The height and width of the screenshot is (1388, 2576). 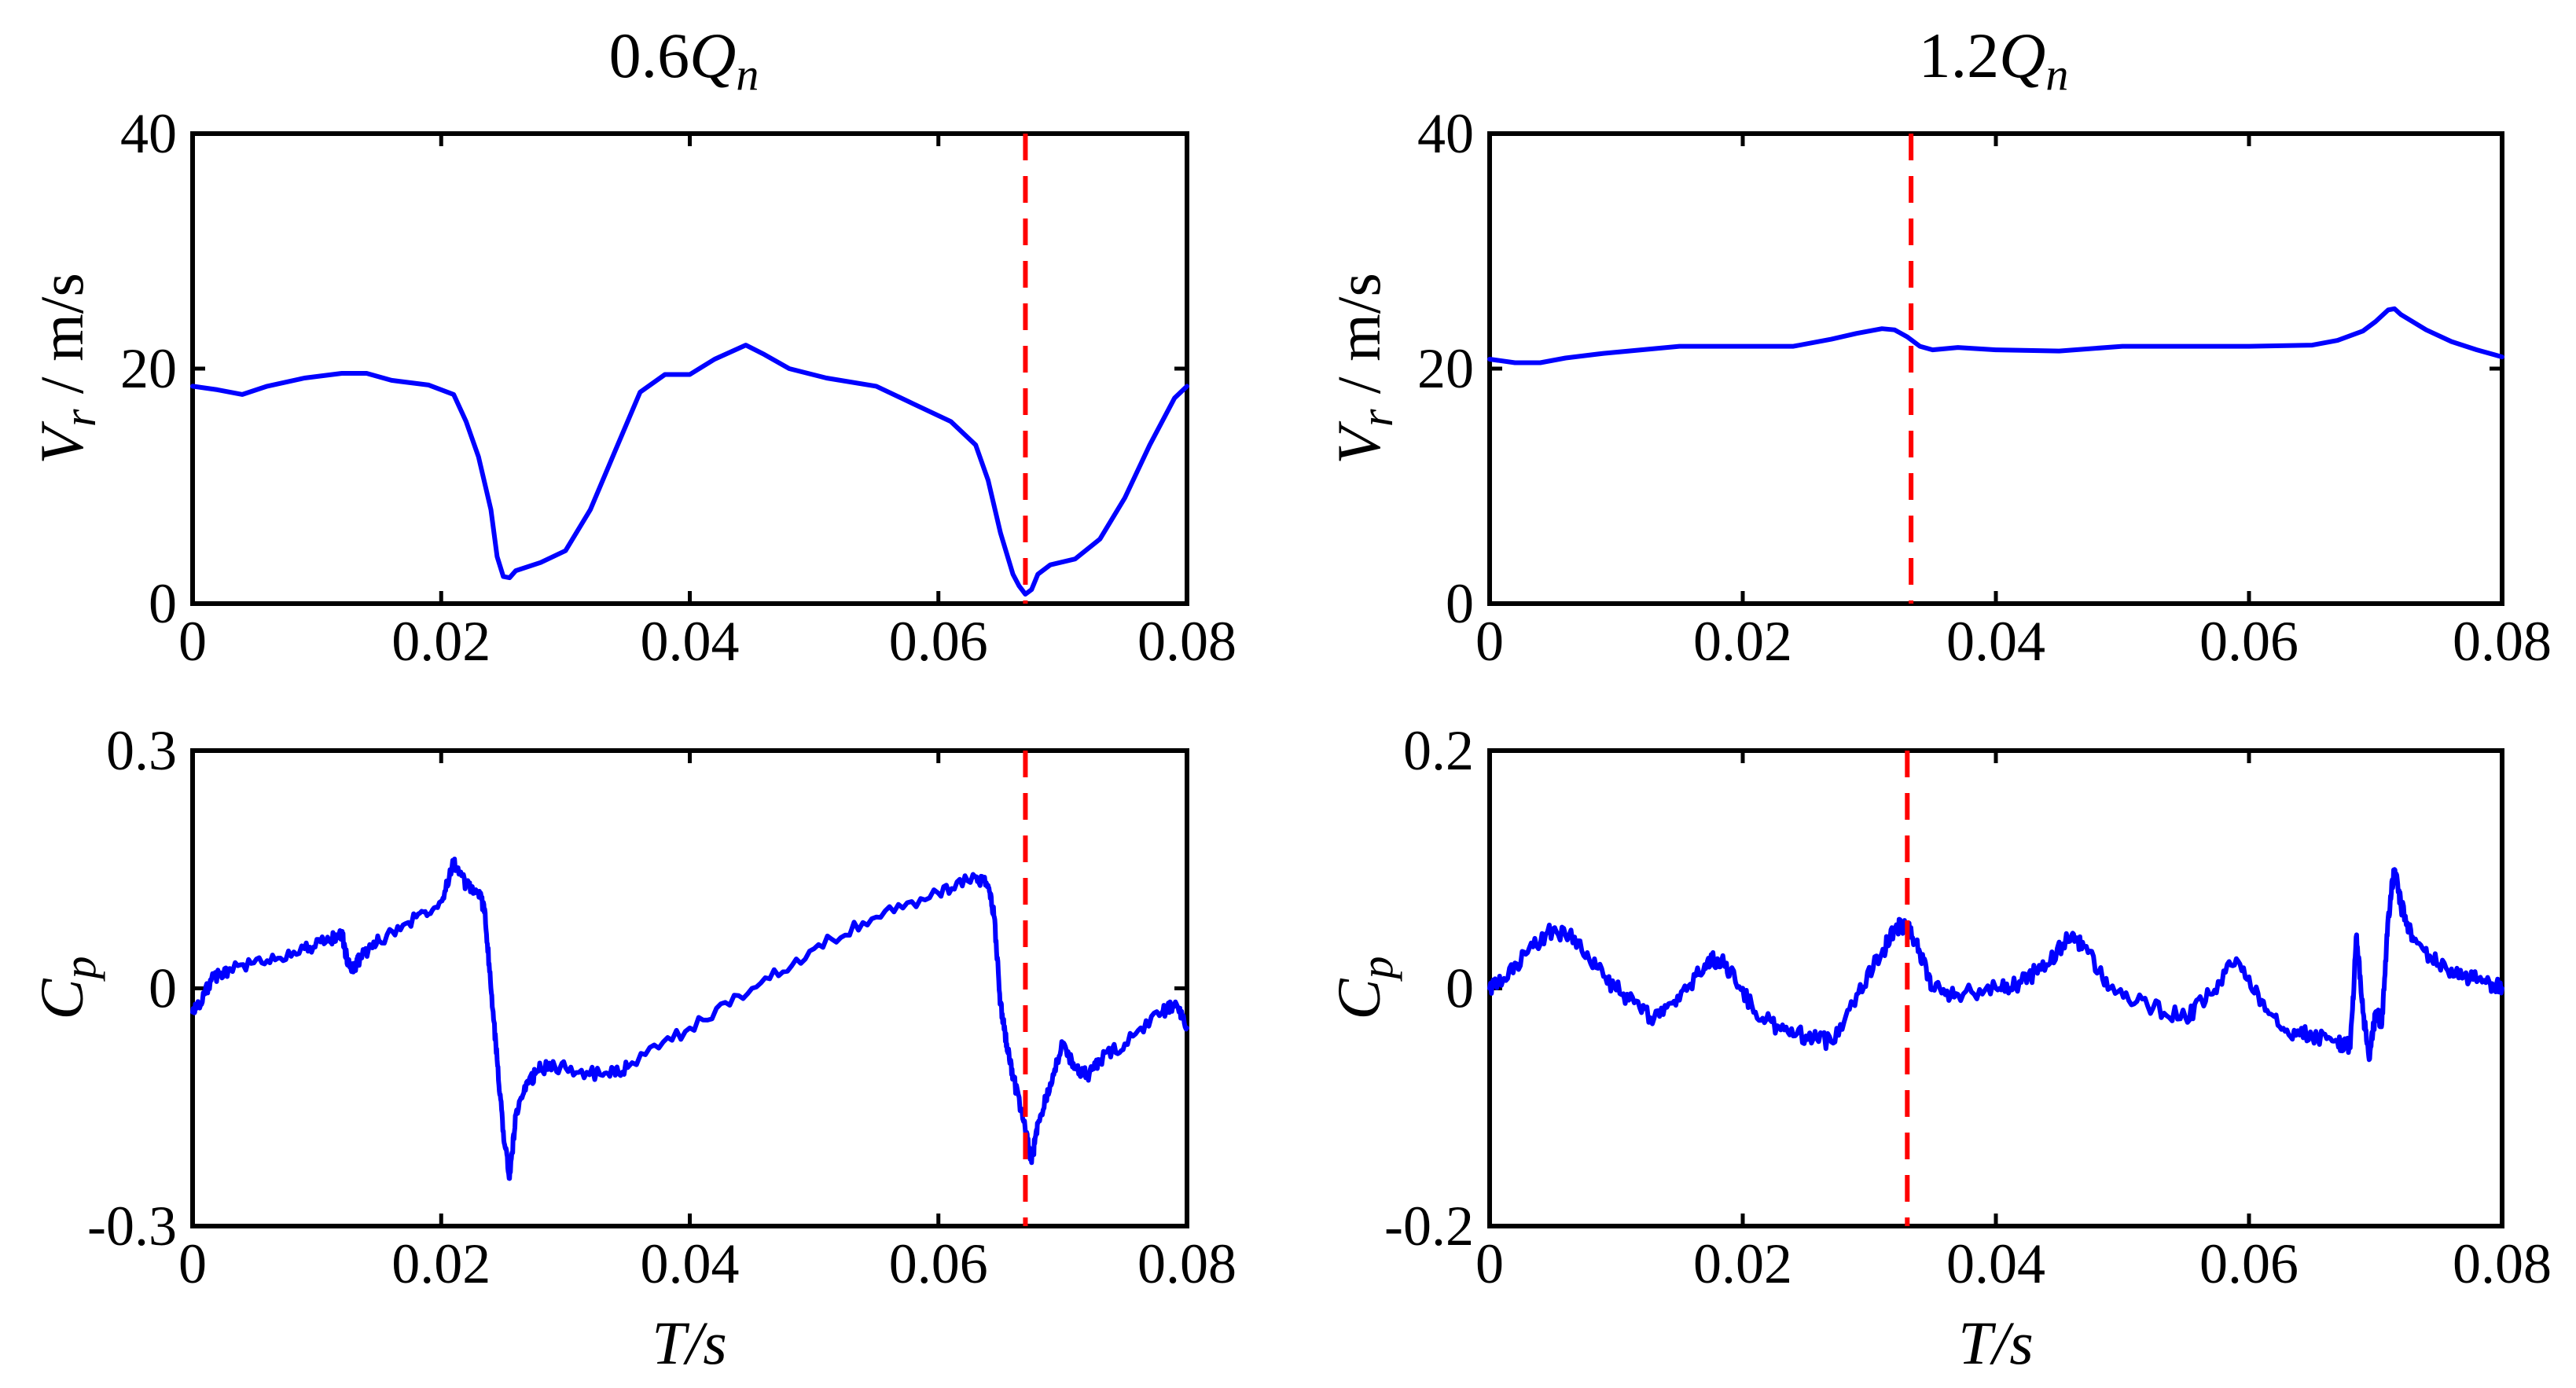 I want to click on column-title-left: 0.6Qn, so click(x=684, y=60).